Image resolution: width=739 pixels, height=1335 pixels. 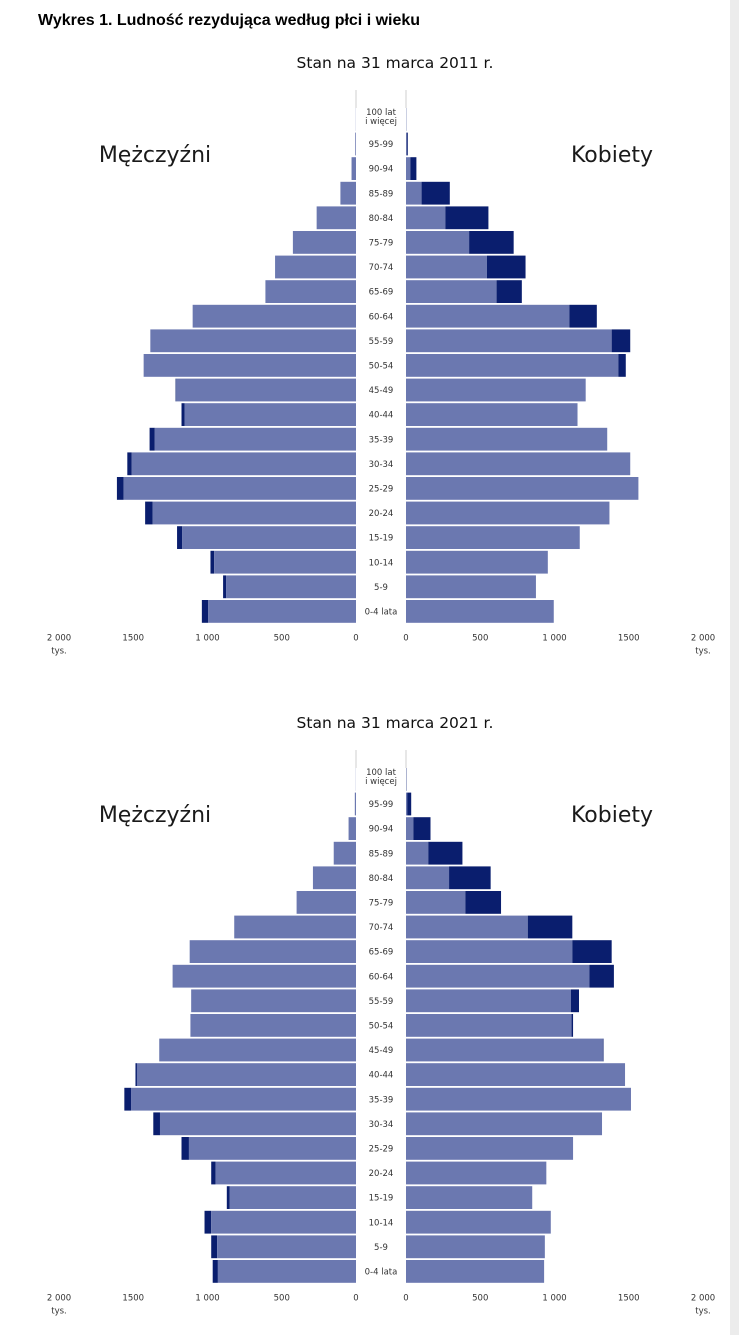 What do you see at coordinates (381, 539) in the screenshot?
I see `age-label: 15-19` at bounding box center [381, 539].